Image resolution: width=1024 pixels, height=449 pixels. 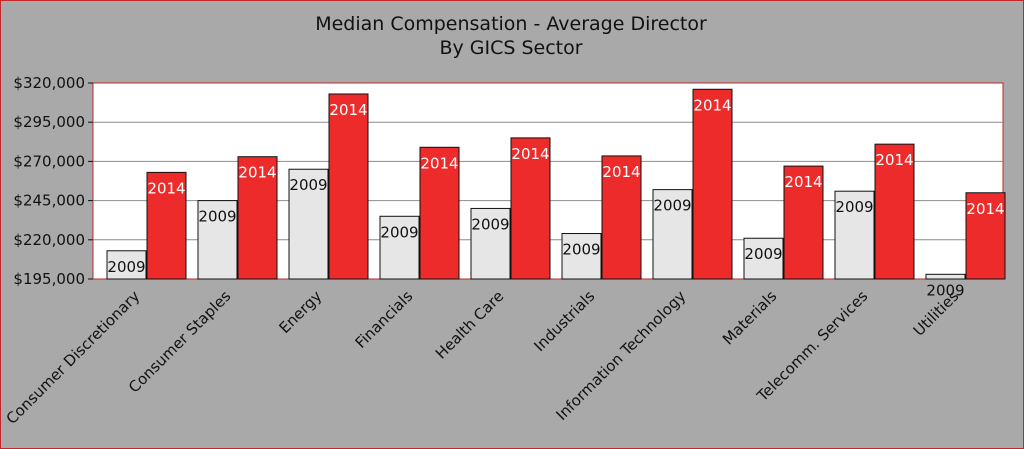 What do you see at coordinates (179, 341) in the screenshot?
I see `category-label: Consumer Staples` at bounding box center [179, 341].